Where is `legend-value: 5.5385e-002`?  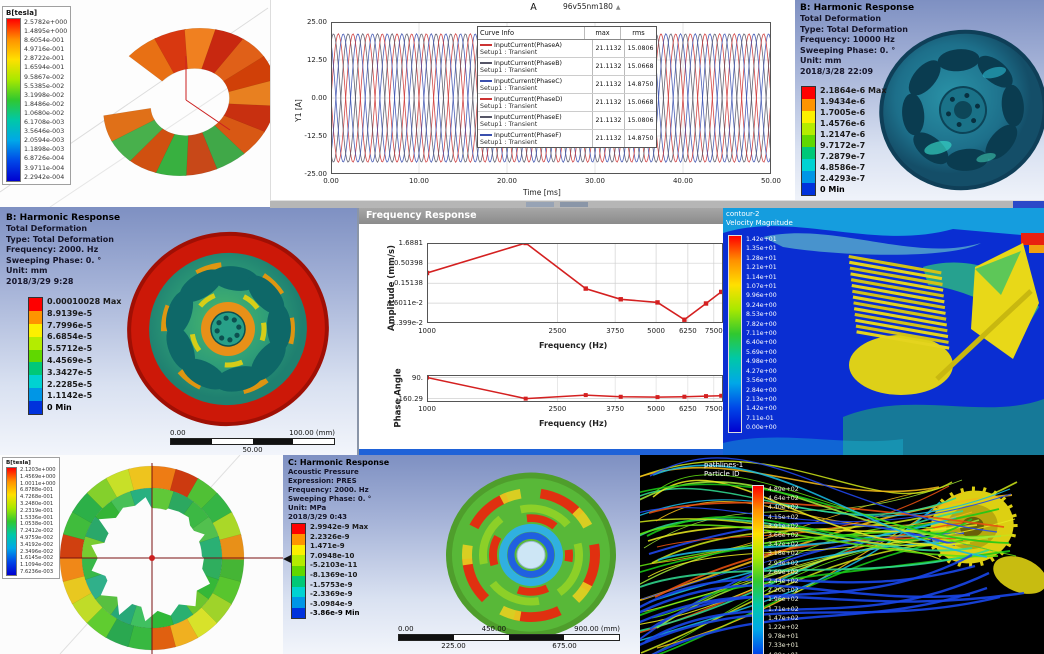 legend-value: 5.5385e-002 is located at coordinates (44, 86).